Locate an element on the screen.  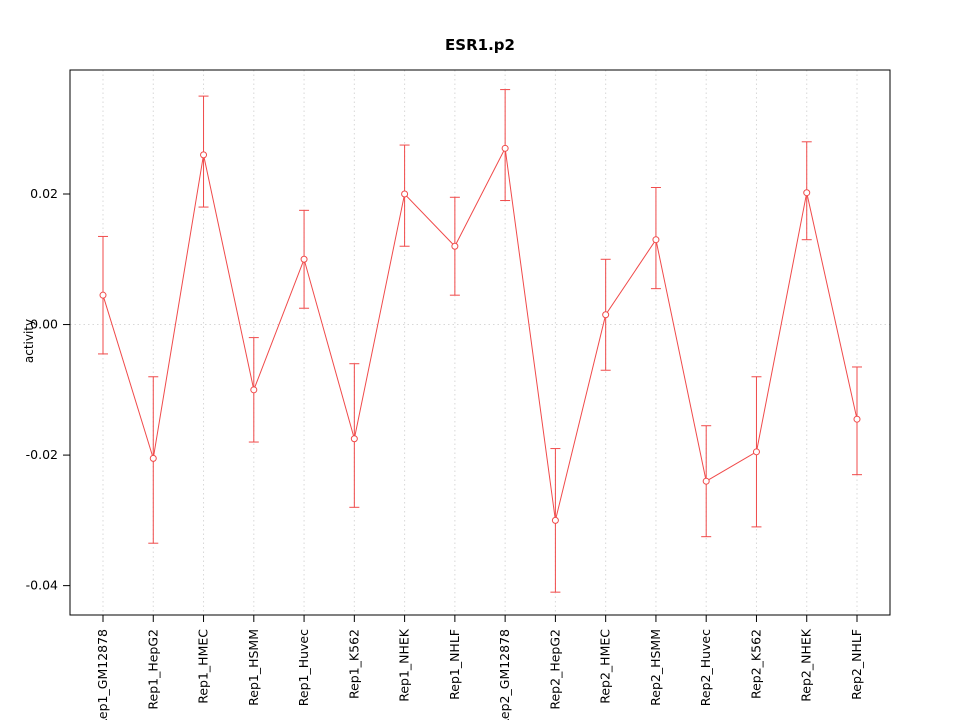
x-tick-label: Rep1_NHLF is located at coordinates (454, 664).